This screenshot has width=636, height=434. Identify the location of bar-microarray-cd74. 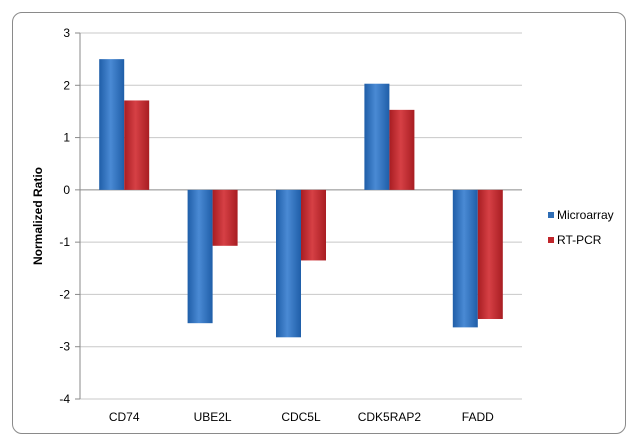
(112, 124).